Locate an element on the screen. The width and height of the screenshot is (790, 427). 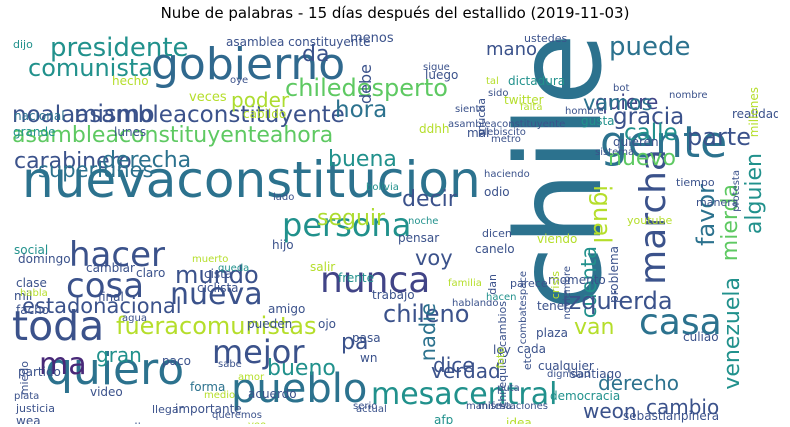
word-noche: noche is located at coordinates (423, 221).